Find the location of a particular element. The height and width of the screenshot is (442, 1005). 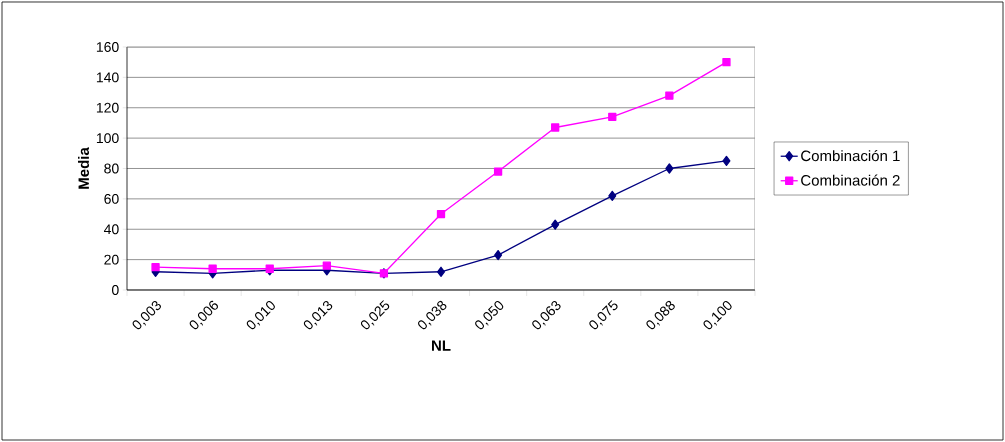

y-tick-label: 160 is located at coordinates (107, 47).